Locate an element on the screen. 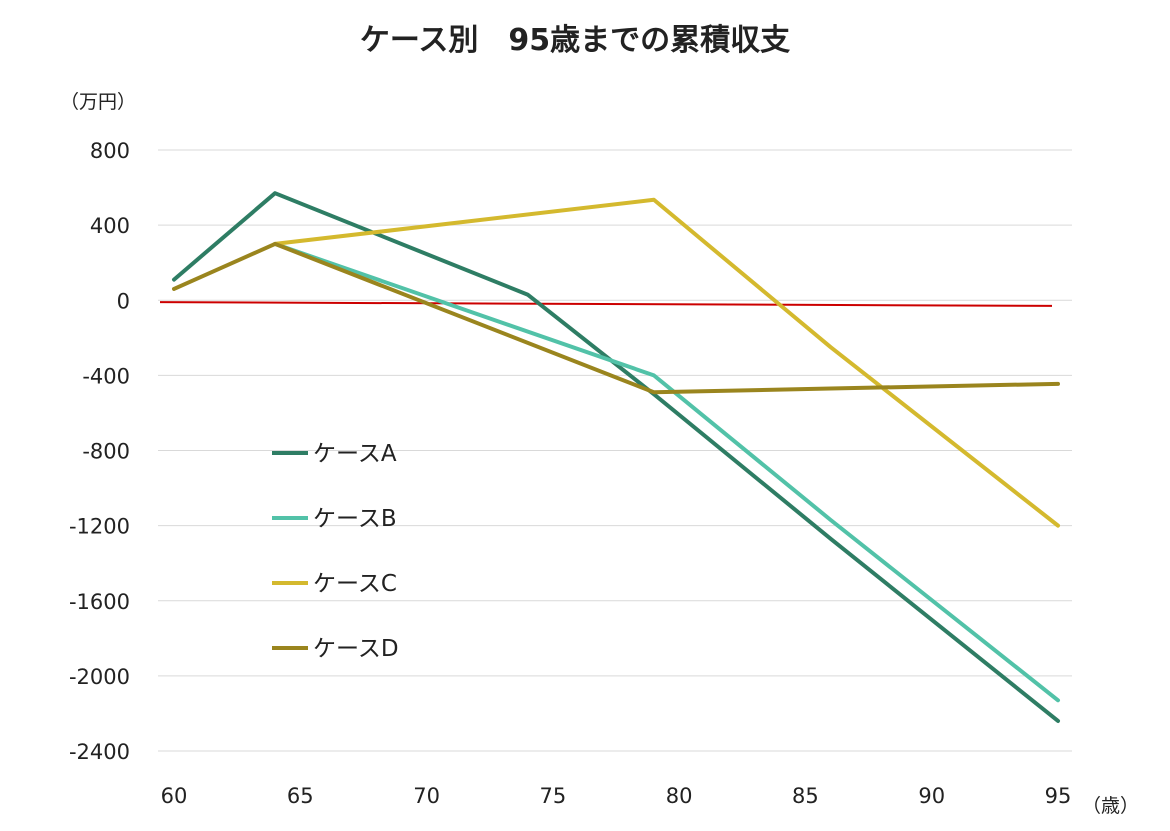  y-tick-label: -1200 is located at coordinates (99, 527).